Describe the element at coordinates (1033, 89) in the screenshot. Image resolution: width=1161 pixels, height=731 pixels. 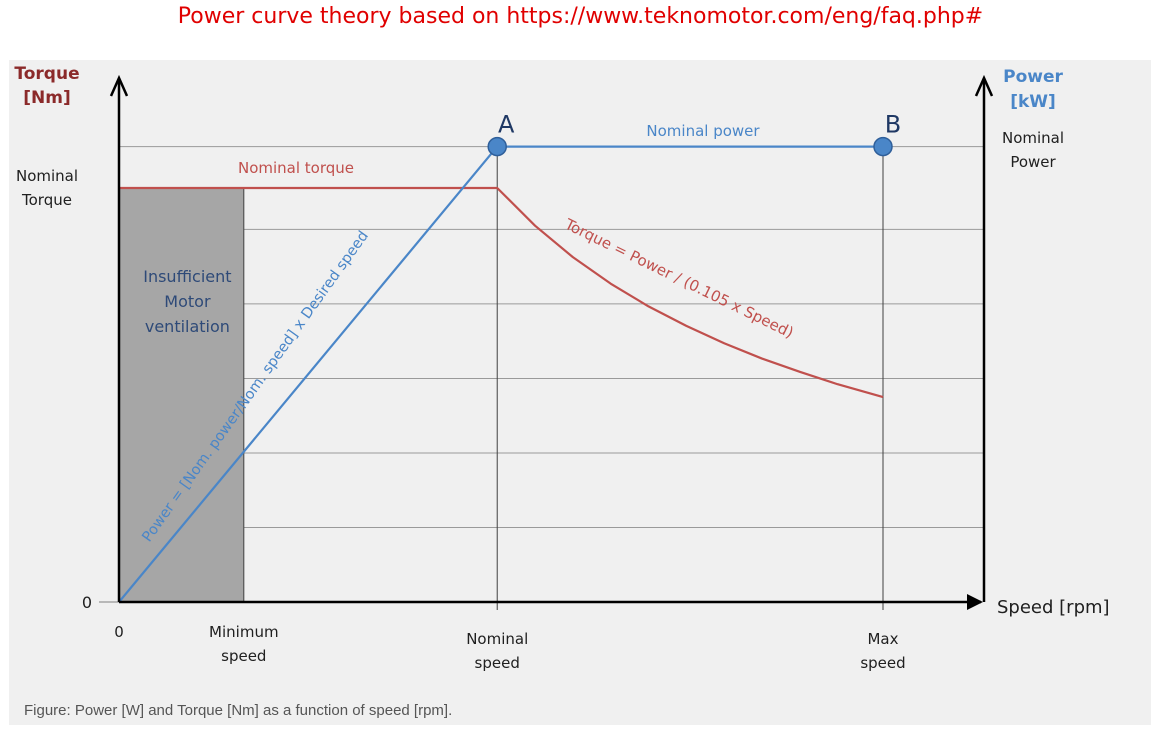
I see `power-axis-title: Power [kW]` at that location.